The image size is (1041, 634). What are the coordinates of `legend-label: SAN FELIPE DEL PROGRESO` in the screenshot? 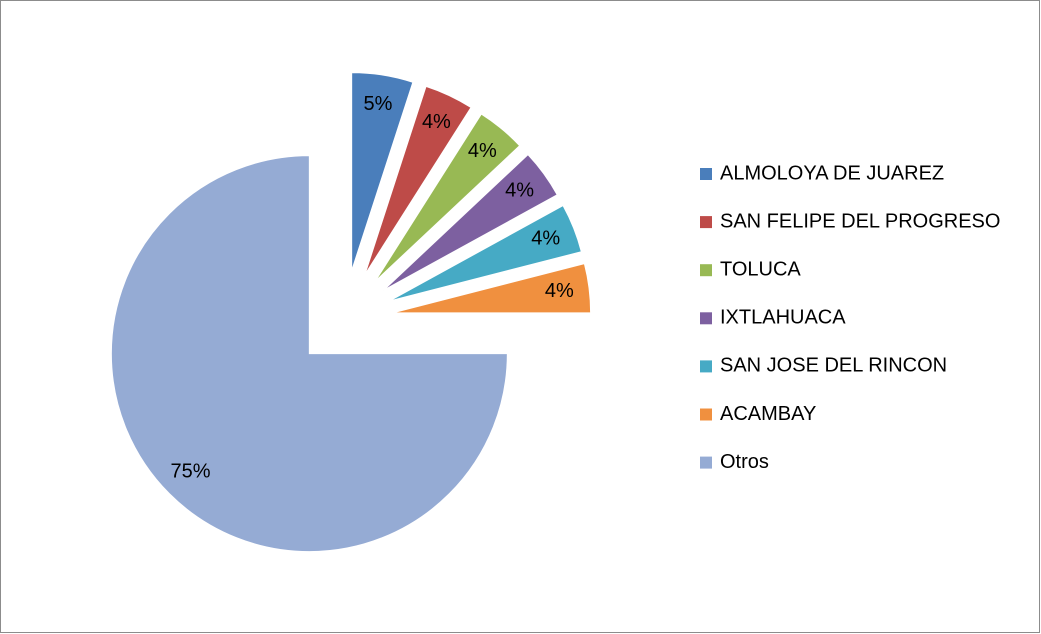 It's located at (860, 221).